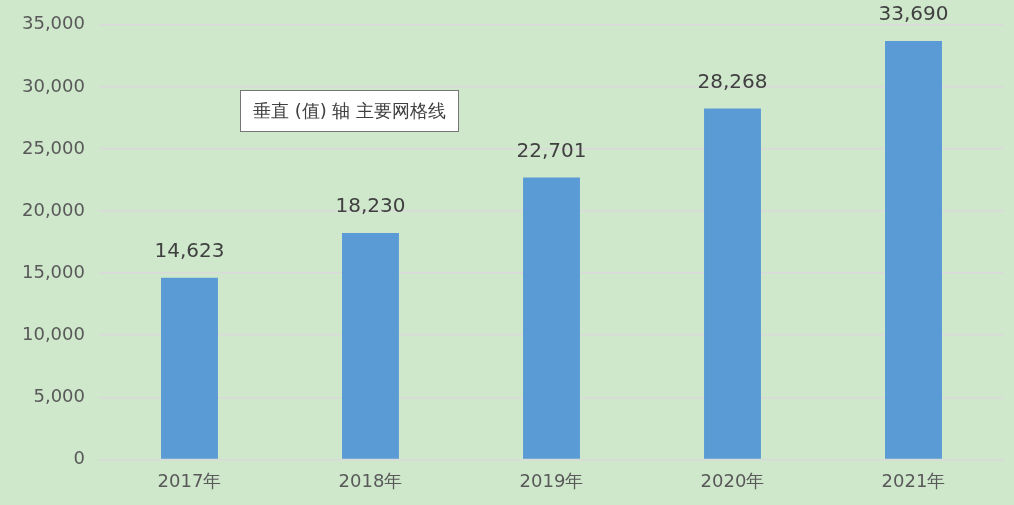 This screenshot has width=1014, height=505. Describe the element at coordinates (913, 13) in the screenshot. I see `data-label: 33,690` at that location.